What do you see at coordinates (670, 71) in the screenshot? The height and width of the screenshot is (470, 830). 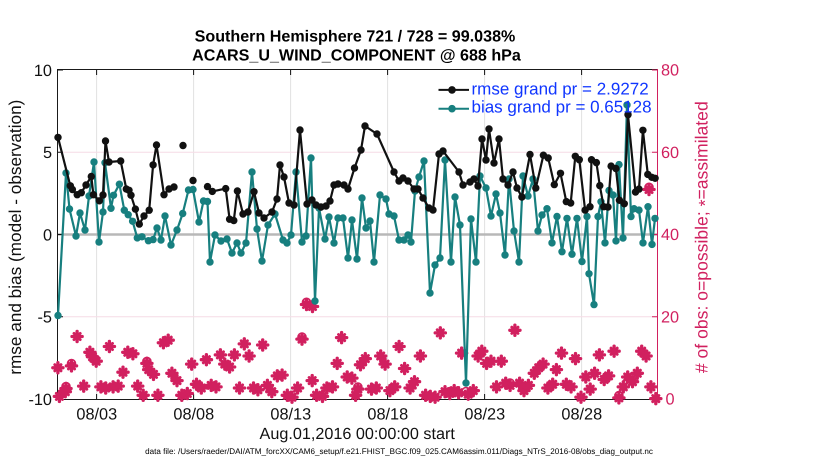 I see `svg-text: 80` at bounding box center [670, 71].